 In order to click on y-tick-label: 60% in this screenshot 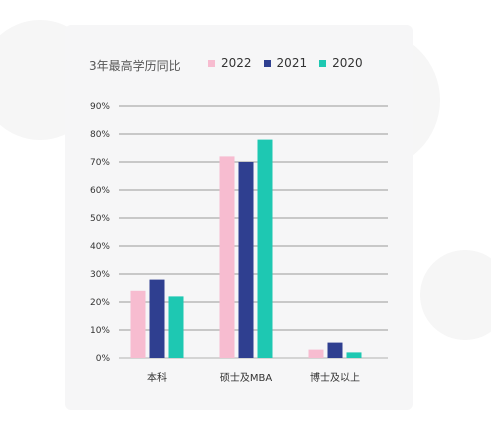, I will do `click(100, 191)`.